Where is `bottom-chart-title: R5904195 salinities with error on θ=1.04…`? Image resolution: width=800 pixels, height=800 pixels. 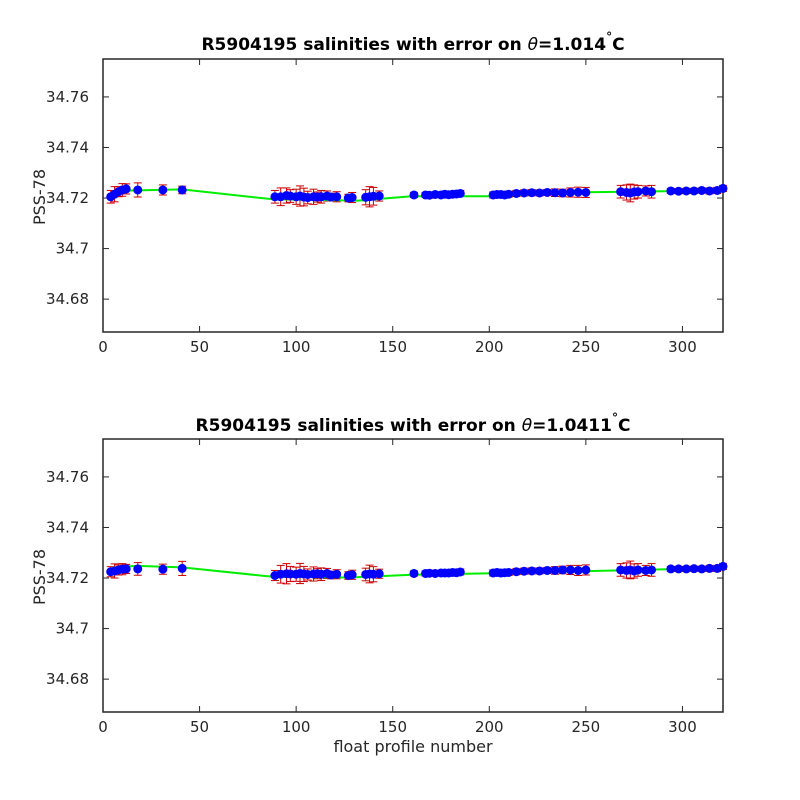
bottom-chart-title: R5904195 salinities with error on θ=1.04… is located at coordinates (413, 423).